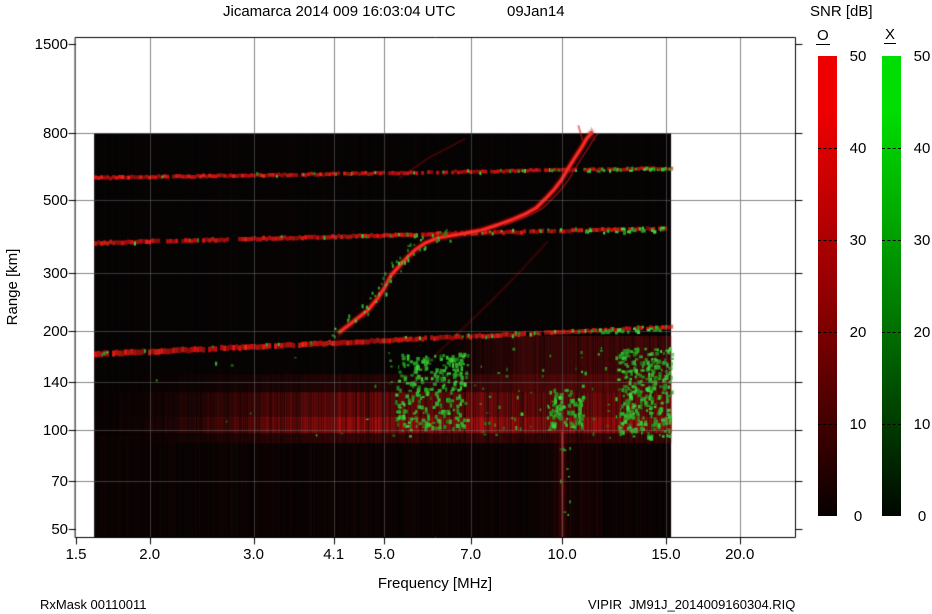 This screenshot has height=614, width=932. Describe the element at coordinates (150, 554) in the screenshot. I see `x-tick-label: 2.0` at that location.